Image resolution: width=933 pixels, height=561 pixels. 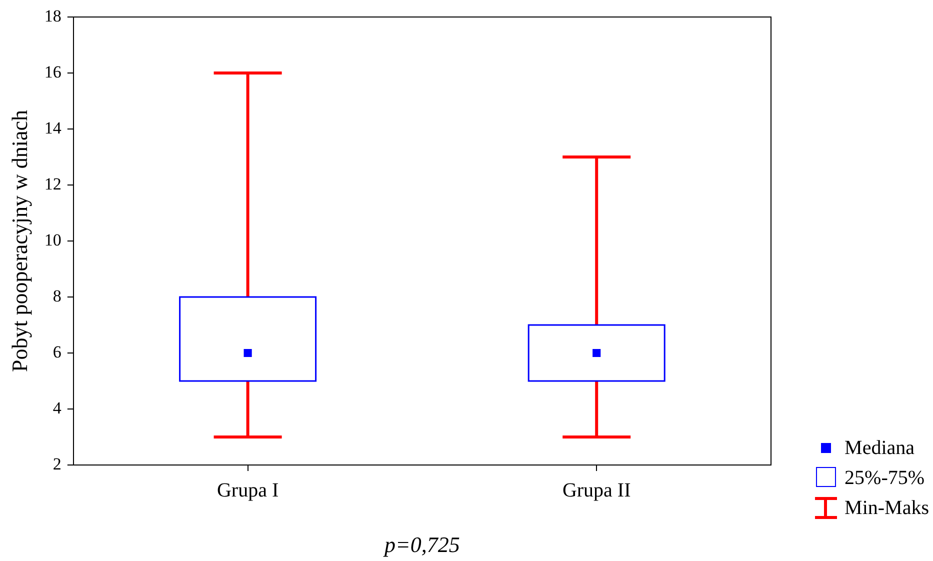 What do you see at coordinates (53, 240) in the screenshot?
I see `y-tick-label: 10` at bounding box center [53, 240].